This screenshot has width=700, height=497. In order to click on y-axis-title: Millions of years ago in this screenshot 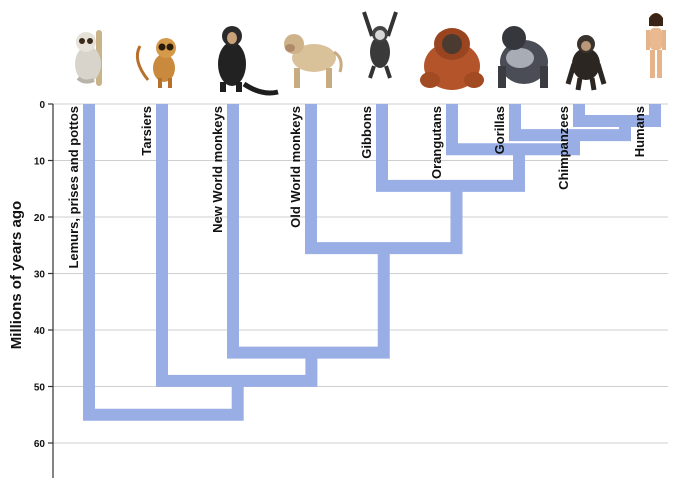, I will do `click(16, 275)`.